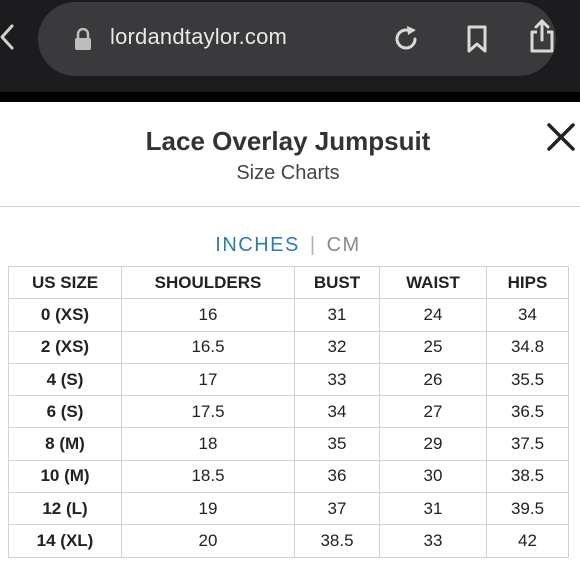 The width and height of the screenshot is (580, 580). Describe the element at coordinates (83, 38) in the screenshot. I see `lock-icon` at that location.